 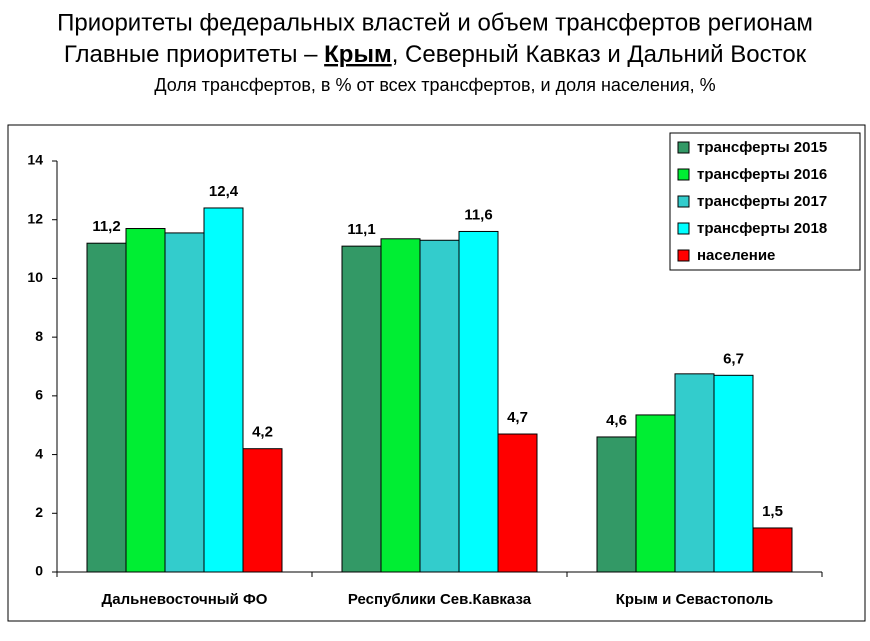 What do you see at coordinates (262, 432) in the screenshot?
I see `value-label: 4,2` at bounding box center [262, 432].